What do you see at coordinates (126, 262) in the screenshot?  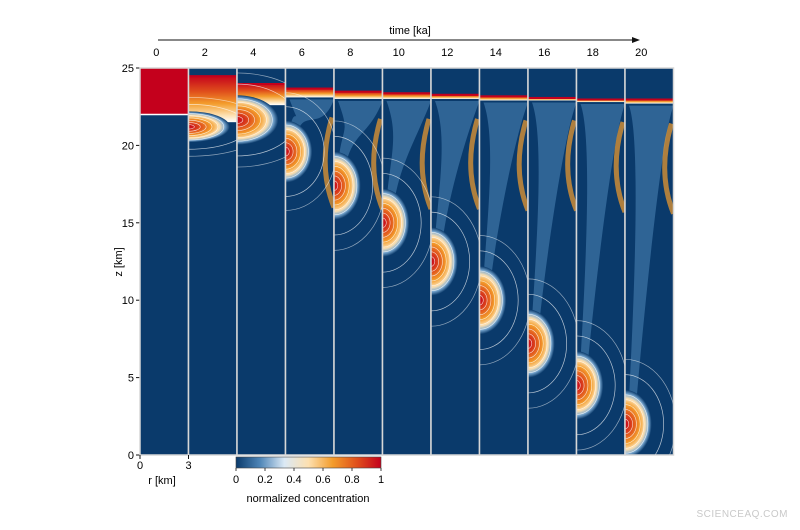 I see `z-axis: z [km] 0 5 10 15 20 25` at bounding box center [126, 262].